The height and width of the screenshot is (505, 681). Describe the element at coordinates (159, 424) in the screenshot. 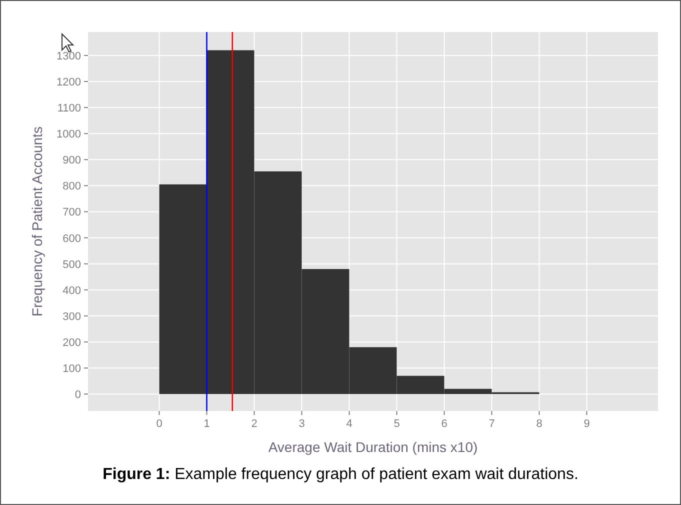

I see `x-tick-label: 0` at that location.